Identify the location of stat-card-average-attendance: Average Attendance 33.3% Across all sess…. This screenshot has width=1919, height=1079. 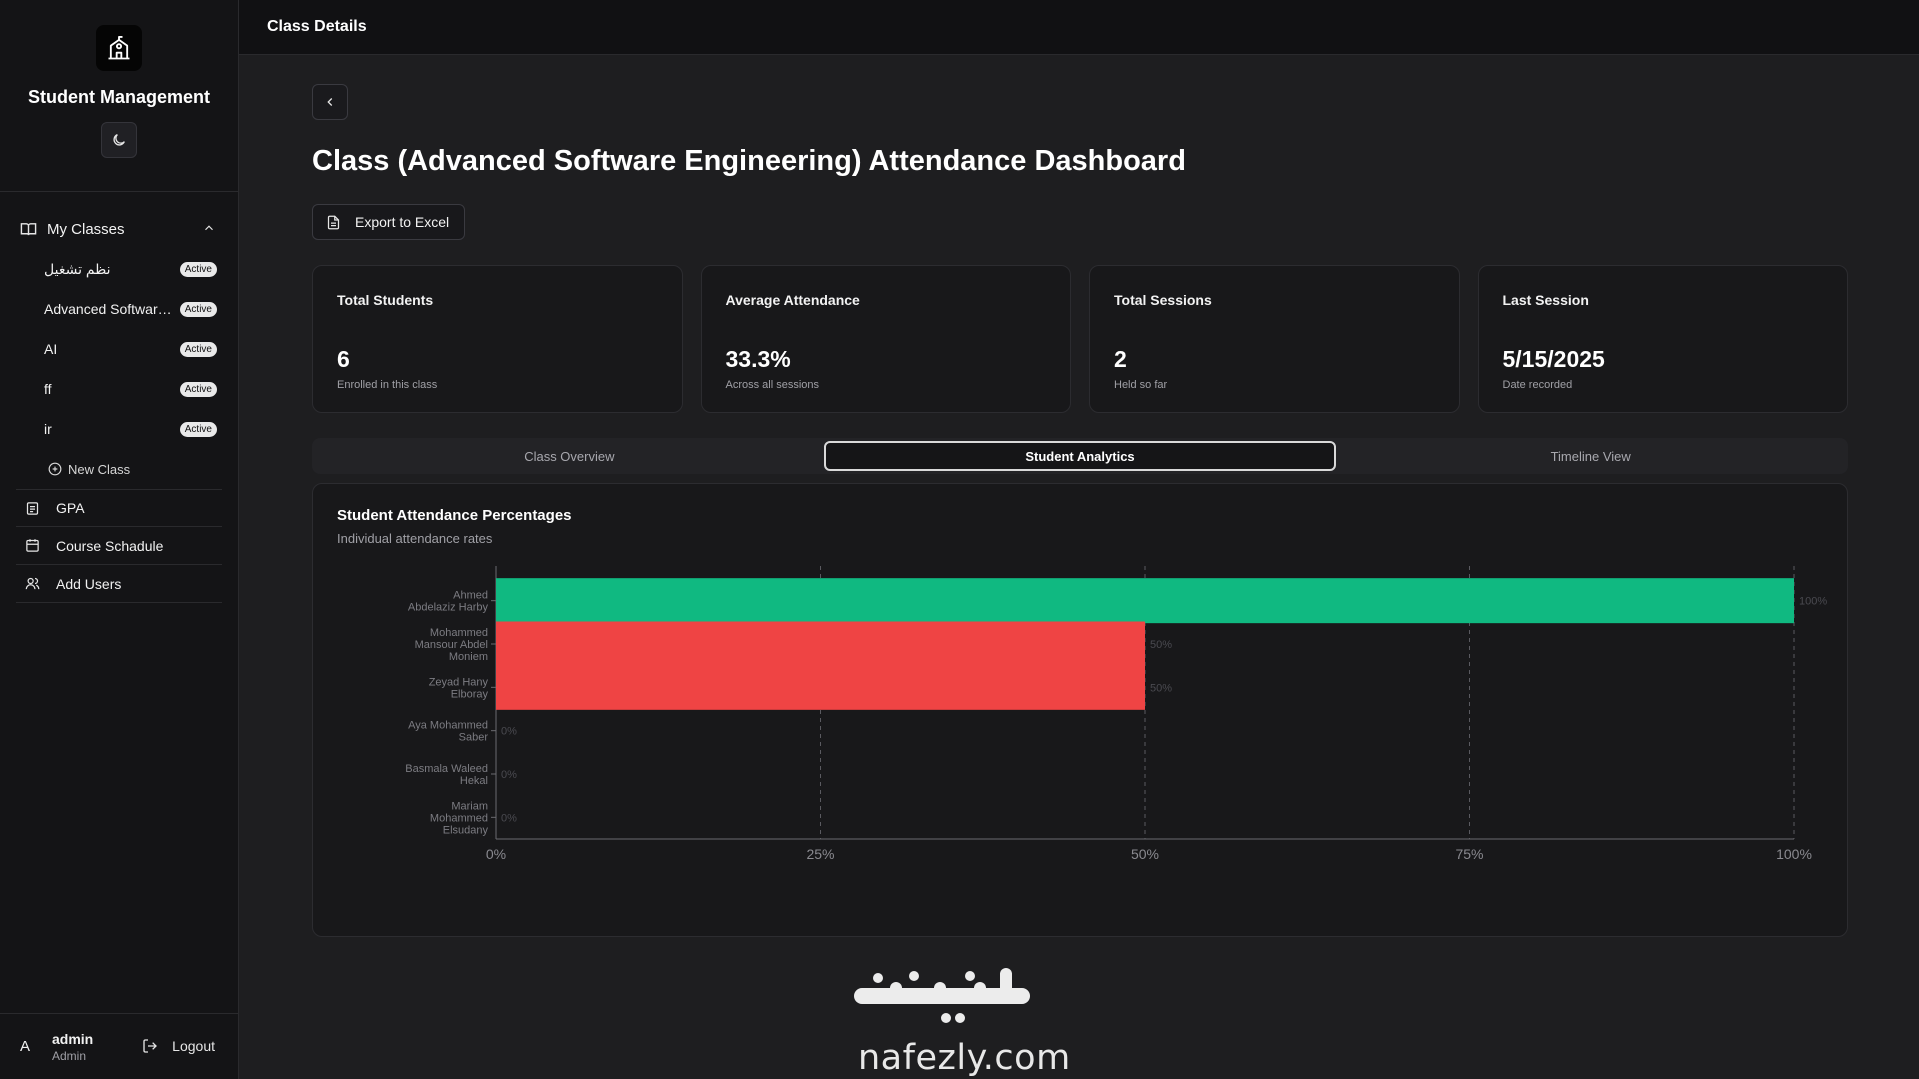
(885, 339).